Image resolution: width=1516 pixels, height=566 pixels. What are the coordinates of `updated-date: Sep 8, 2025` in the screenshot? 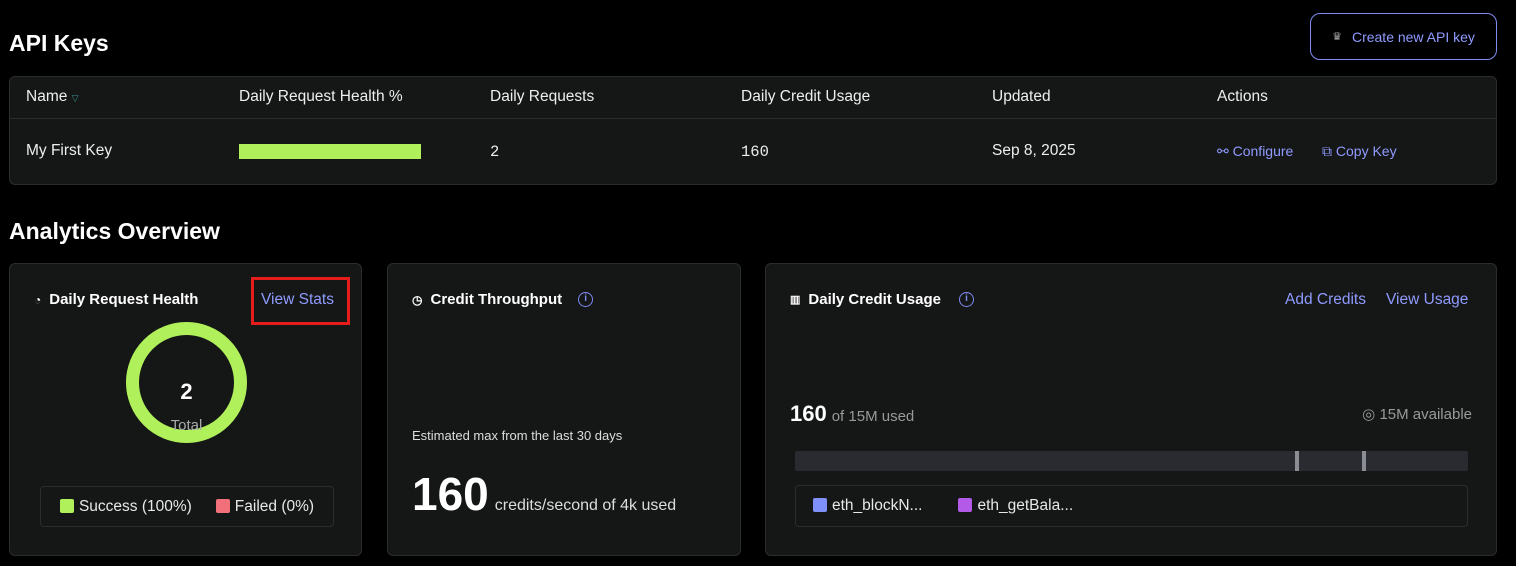 It's located at (1034, 150).